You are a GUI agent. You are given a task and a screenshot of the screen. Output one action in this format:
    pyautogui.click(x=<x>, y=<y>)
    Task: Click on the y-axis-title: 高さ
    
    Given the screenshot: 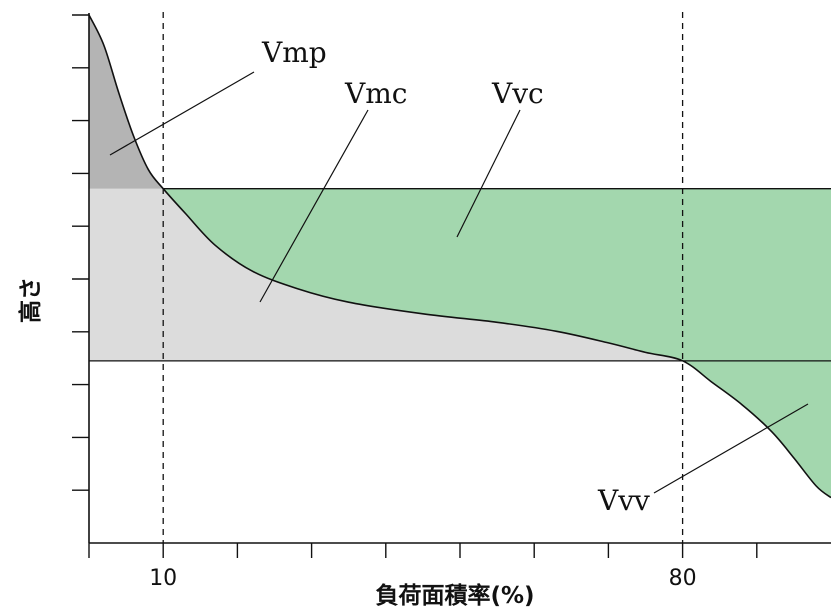 What is the action you would take?
    pyautogui.click(x=30, y=300)
    